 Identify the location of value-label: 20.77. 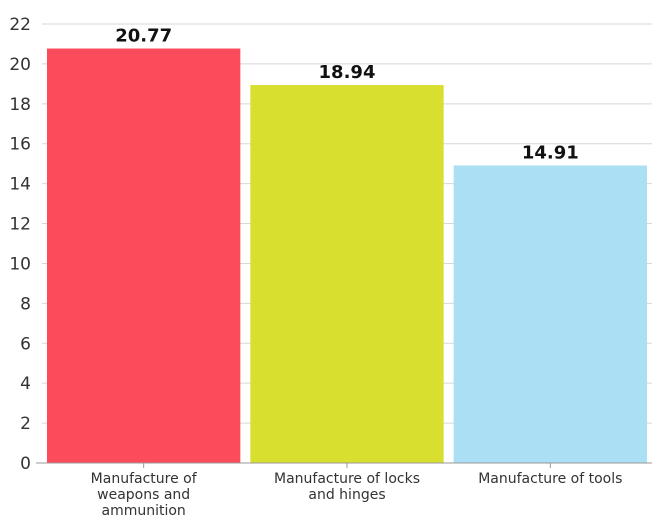
(143, 36).